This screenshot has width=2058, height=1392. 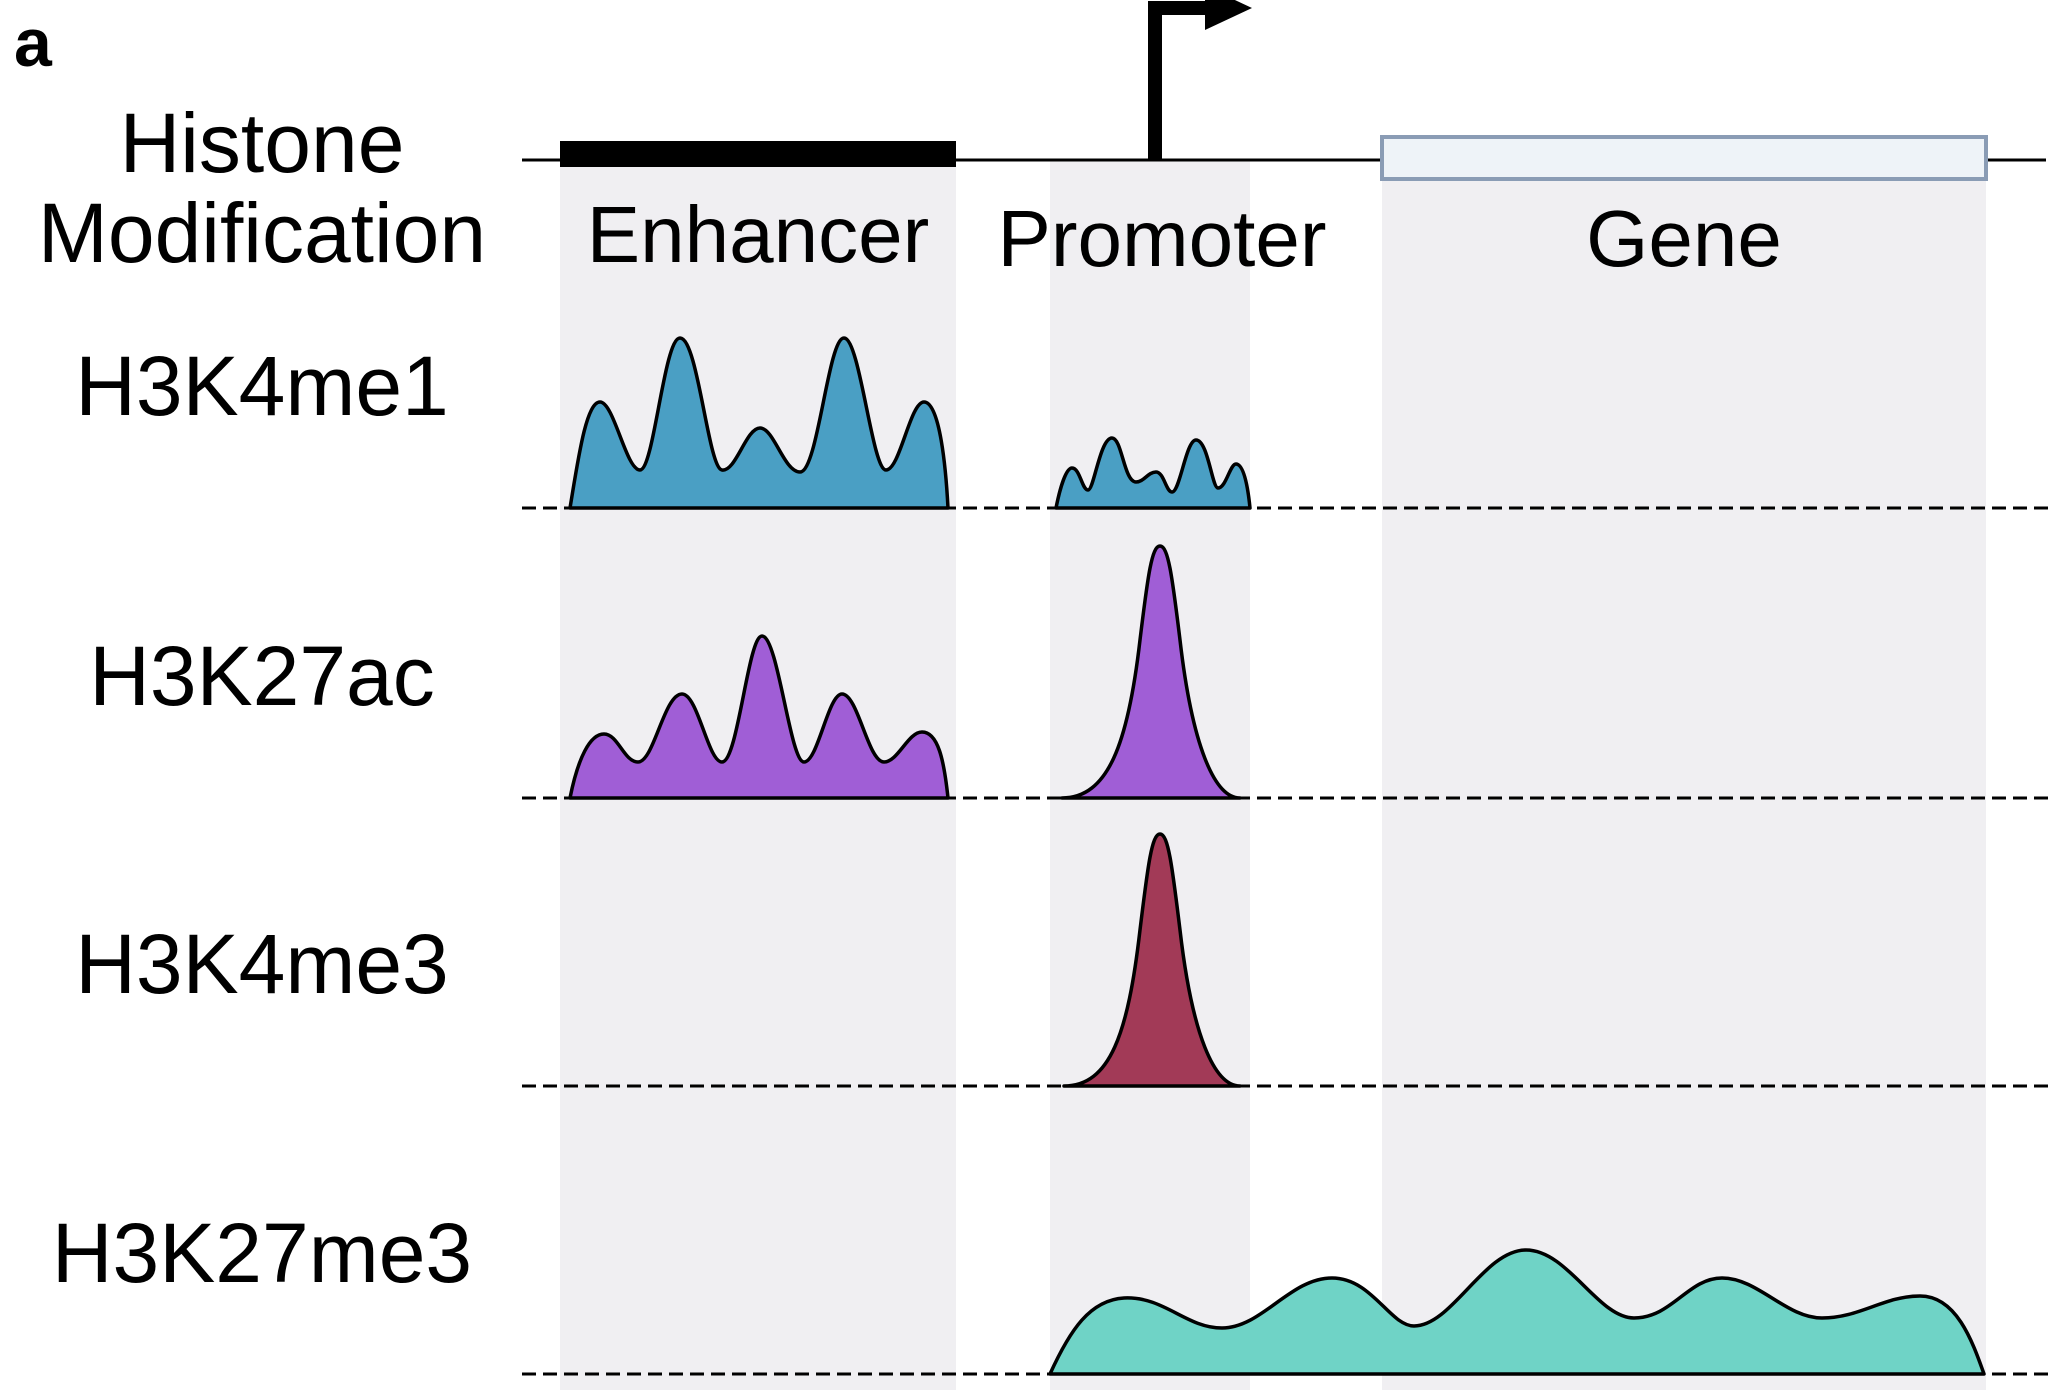 I want to click on h3k27ac-promoter-peak, so click(x=1151, y=672).